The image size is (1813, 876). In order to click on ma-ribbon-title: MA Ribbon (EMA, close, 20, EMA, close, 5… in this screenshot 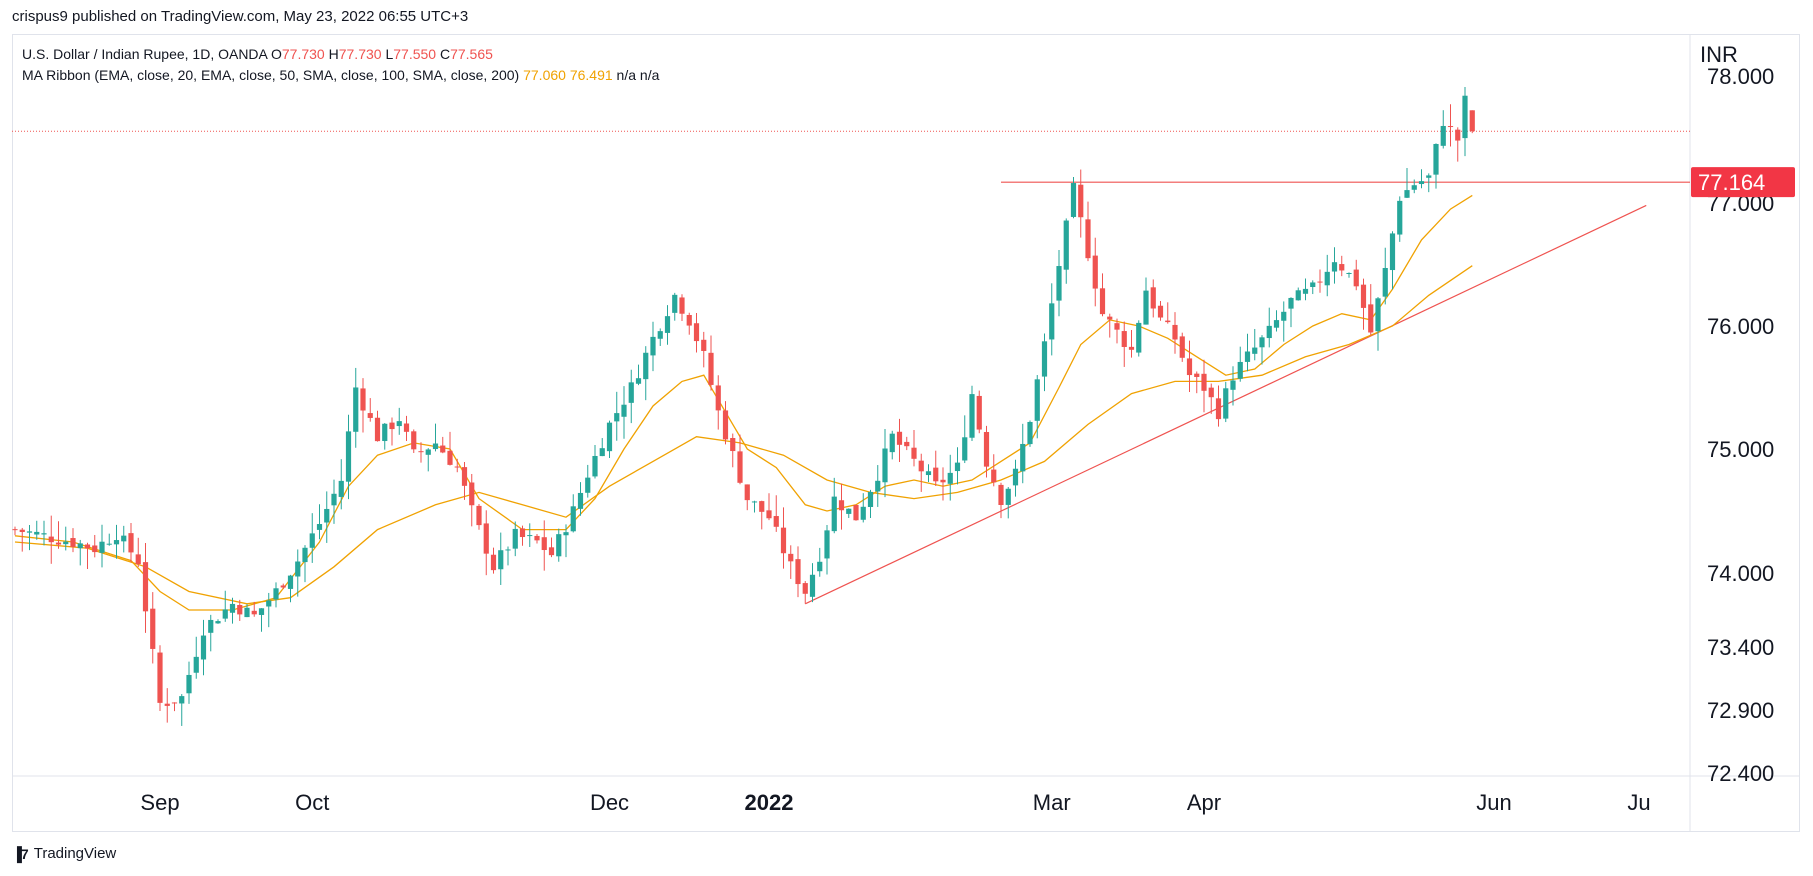, I will do `click(271, 75)`.